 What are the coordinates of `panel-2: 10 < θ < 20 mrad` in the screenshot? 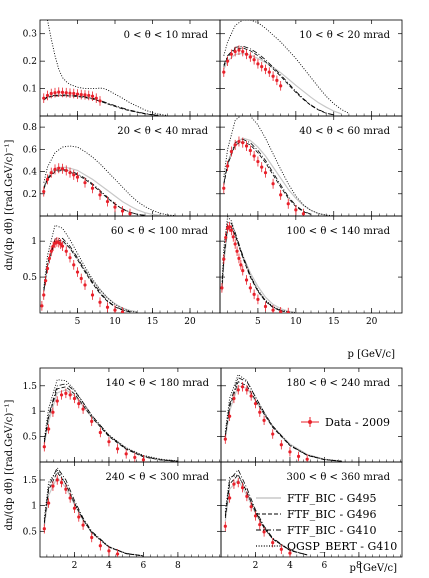 It's located at (311, 68).